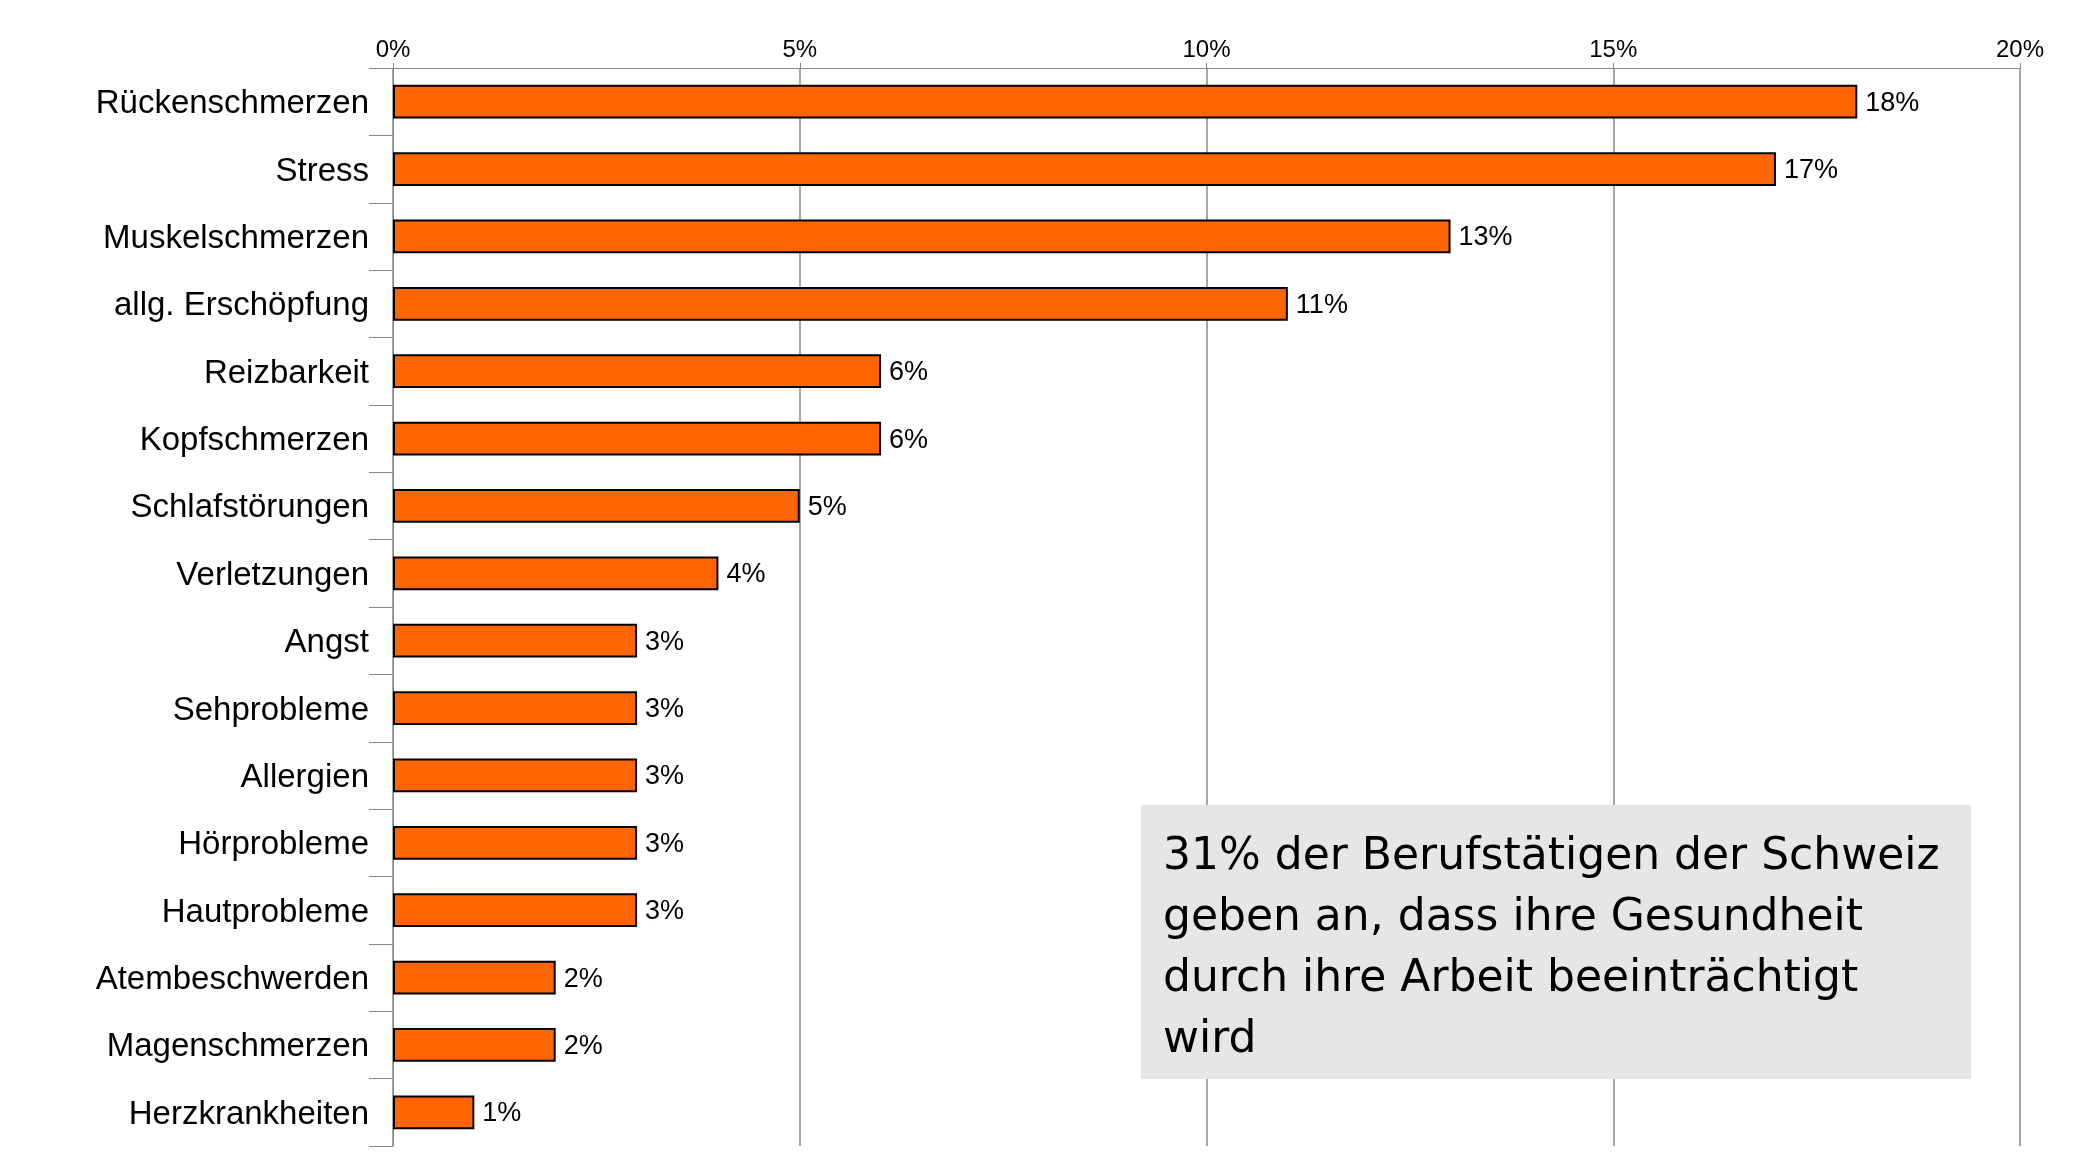 The height and width of the screenshot is (1164, 2083). Describe the element at coordinates (270, 708) in the screenshot. I see `y-tick-label: Sehprobleme` at that location.